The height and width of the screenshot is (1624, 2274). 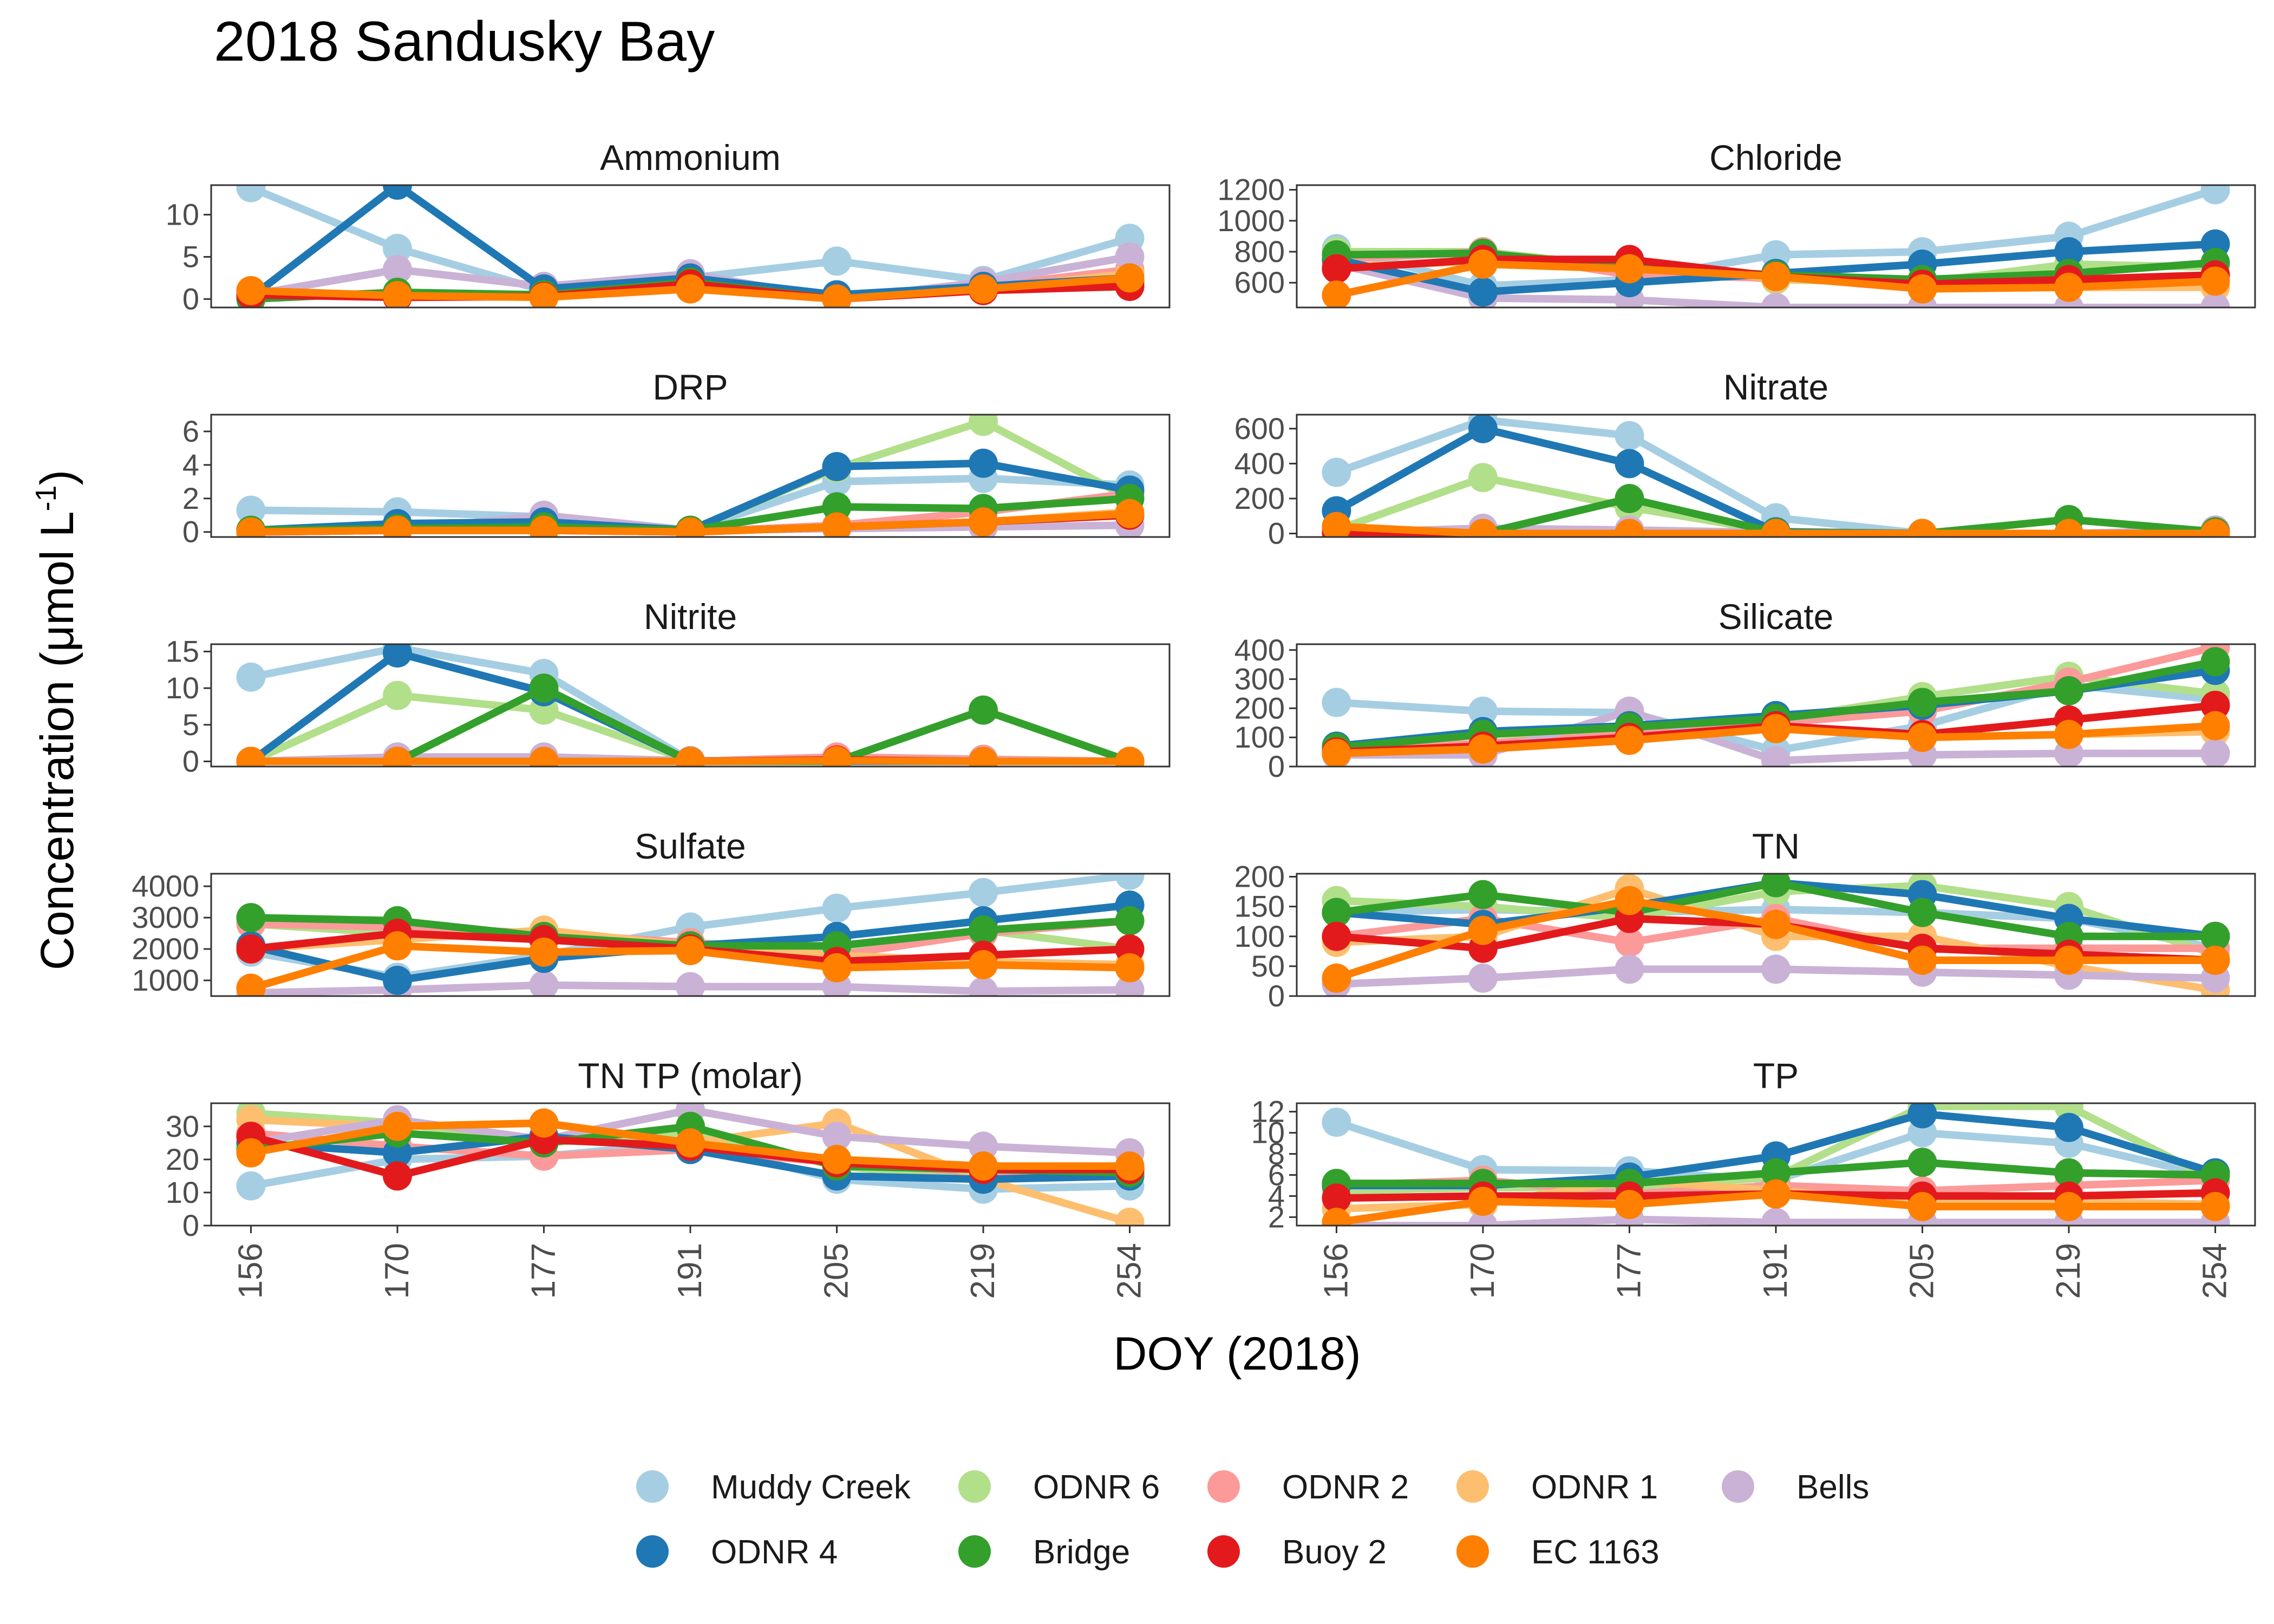 I want to click on y-axis-label: Concentration (μmol L-1), so click(x=57, y=720).